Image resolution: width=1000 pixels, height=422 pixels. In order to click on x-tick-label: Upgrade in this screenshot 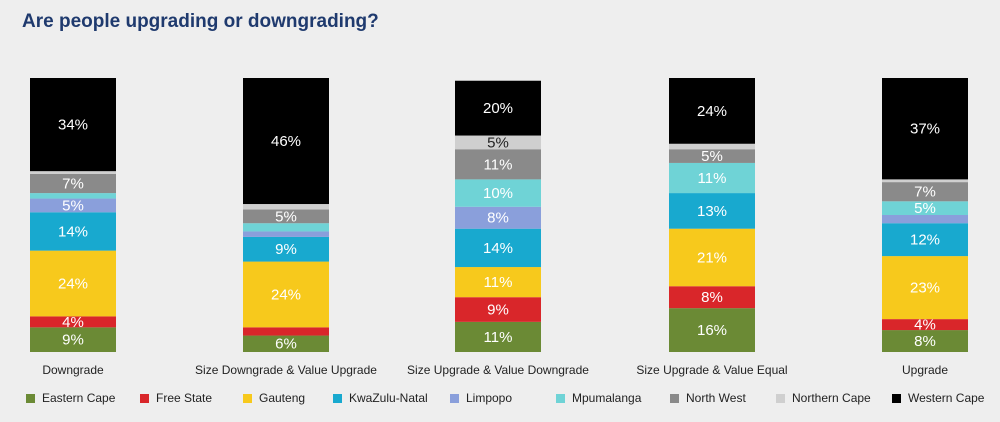, I will do `click(925, 370)`.